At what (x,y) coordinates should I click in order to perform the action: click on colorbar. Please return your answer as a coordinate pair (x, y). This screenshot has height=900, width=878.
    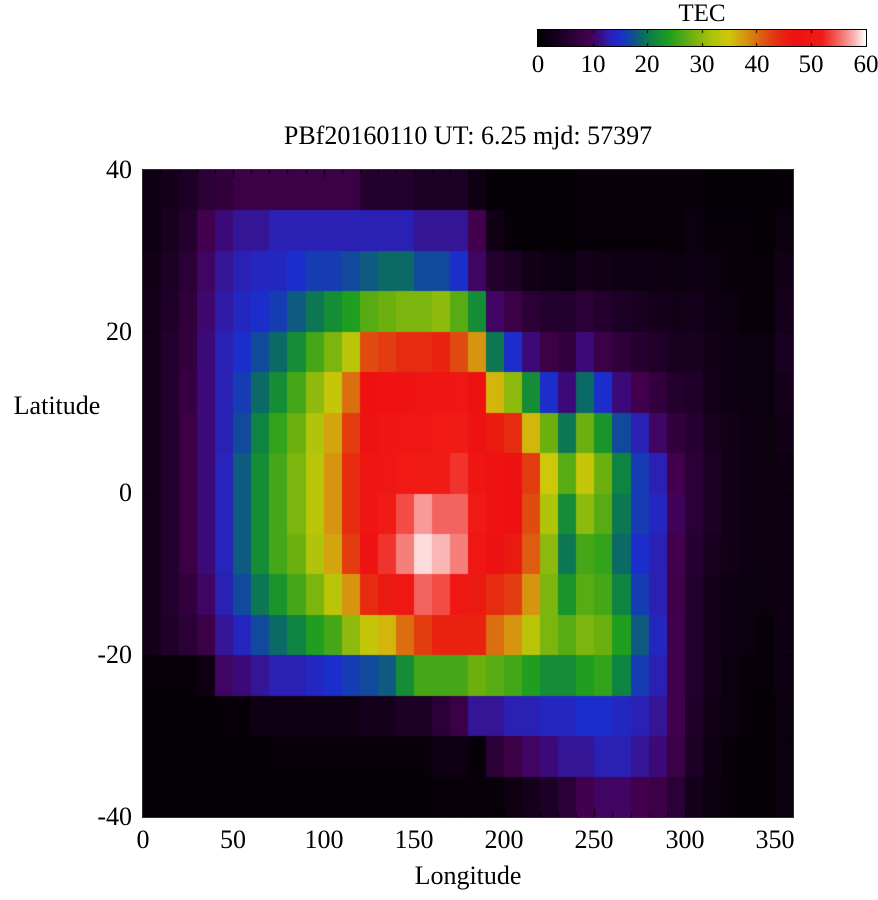
    Looking at the image, I should click on (702, 38).